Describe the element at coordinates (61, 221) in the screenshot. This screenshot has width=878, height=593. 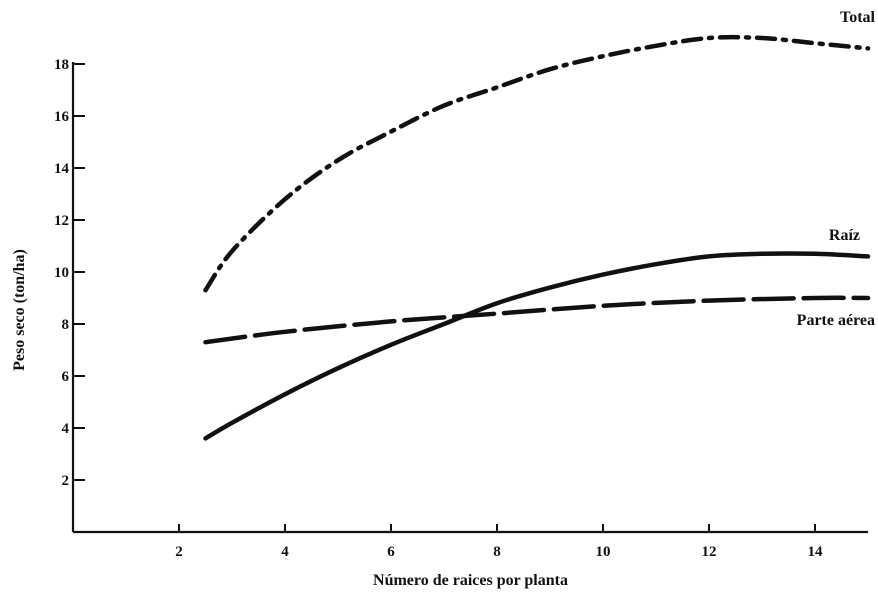
I see `y-tick-label: 12` at that location.